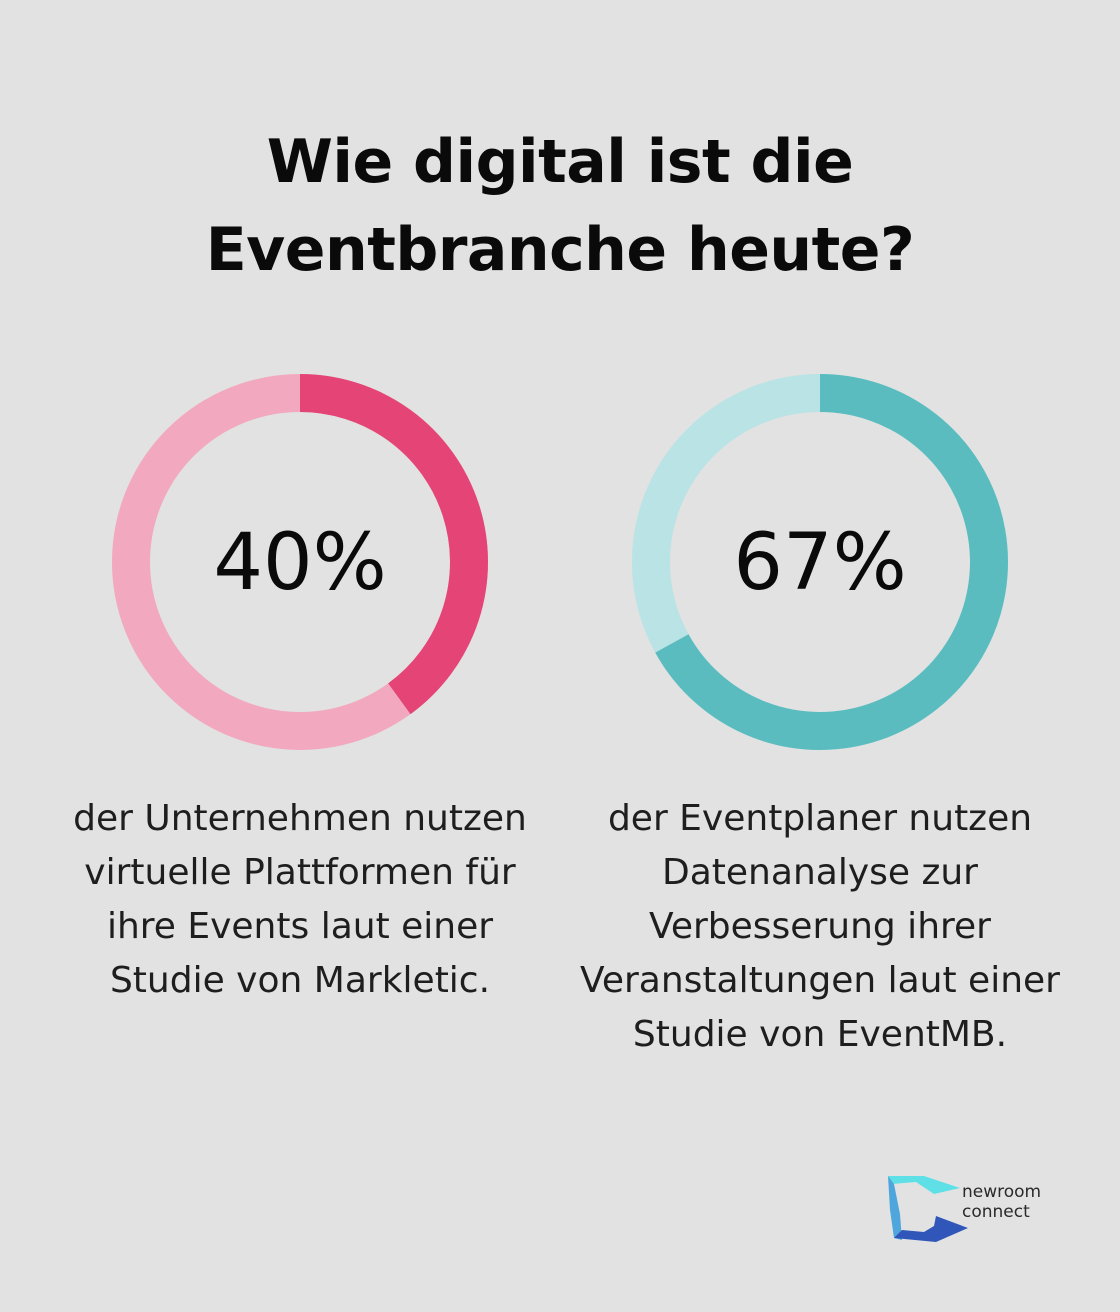 The height and width of the screenshot is (1312, 1120). Describe the element at coordinates (1002, 1192) in the screenshot. I see `logo-line-1: newroom` at that location.